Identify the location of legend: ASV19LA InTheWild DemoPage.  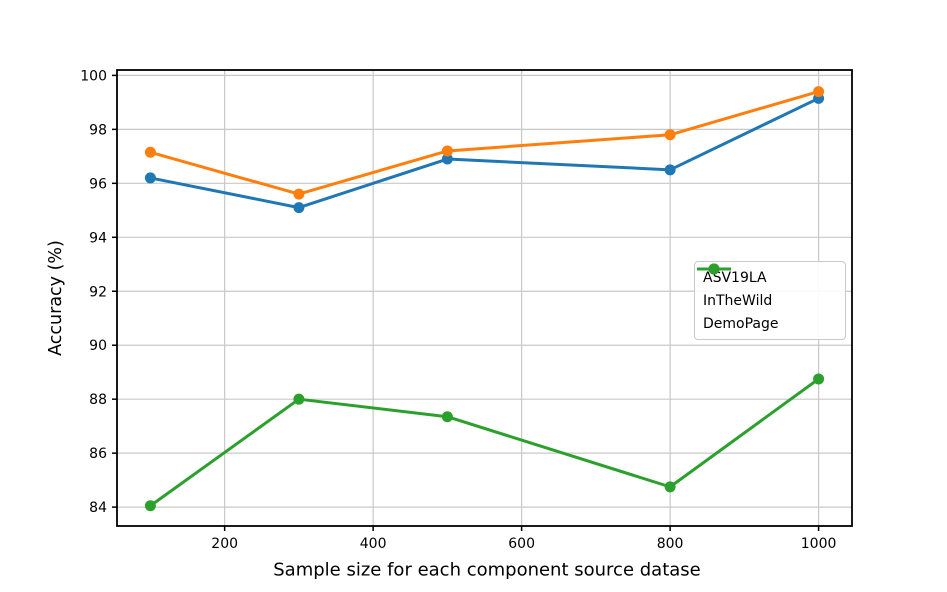
(770, 300).